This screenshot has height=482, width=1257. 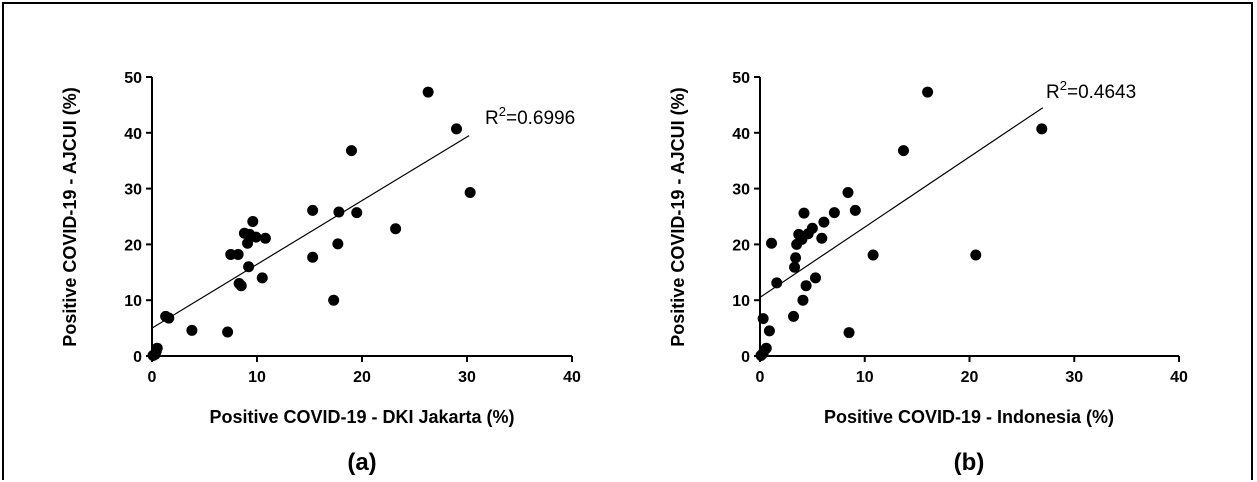 I want to click on r-squared-value: =0.4643, so click(x=1101, y=92).